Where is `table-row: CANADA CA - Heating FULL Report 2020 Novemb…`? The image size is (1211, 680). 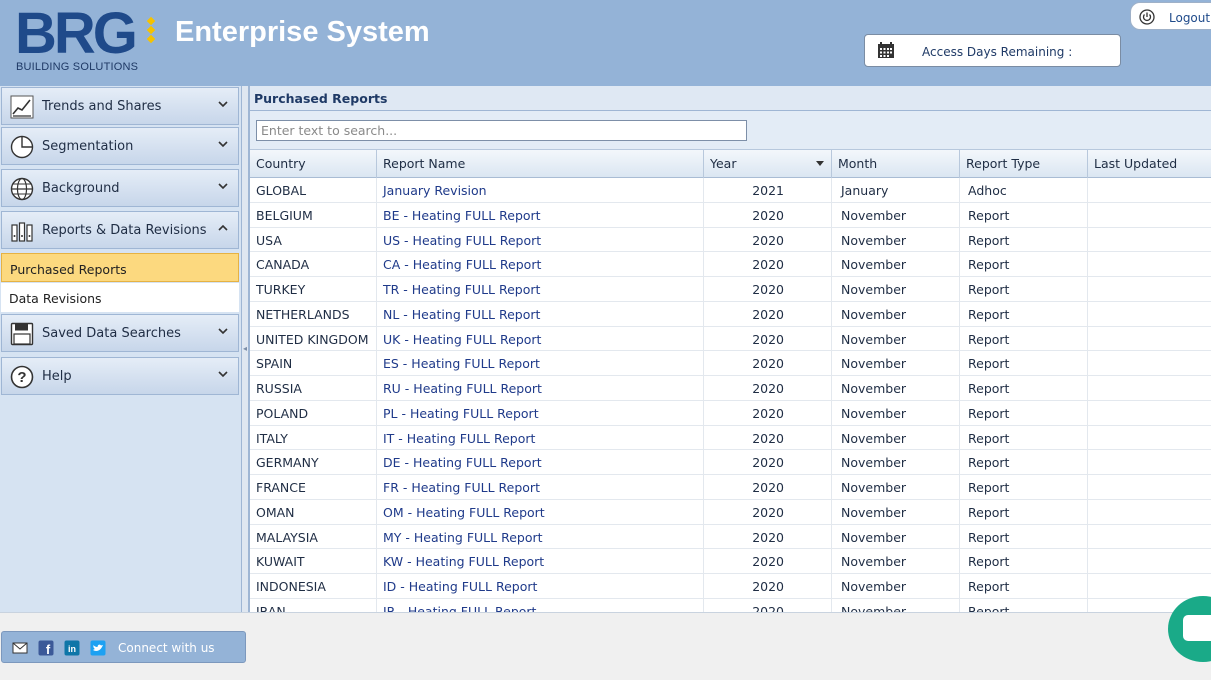 table-row: CANADA CA - Heating FULL Report 2020 Novemb… is located at coordinates (730, 264).